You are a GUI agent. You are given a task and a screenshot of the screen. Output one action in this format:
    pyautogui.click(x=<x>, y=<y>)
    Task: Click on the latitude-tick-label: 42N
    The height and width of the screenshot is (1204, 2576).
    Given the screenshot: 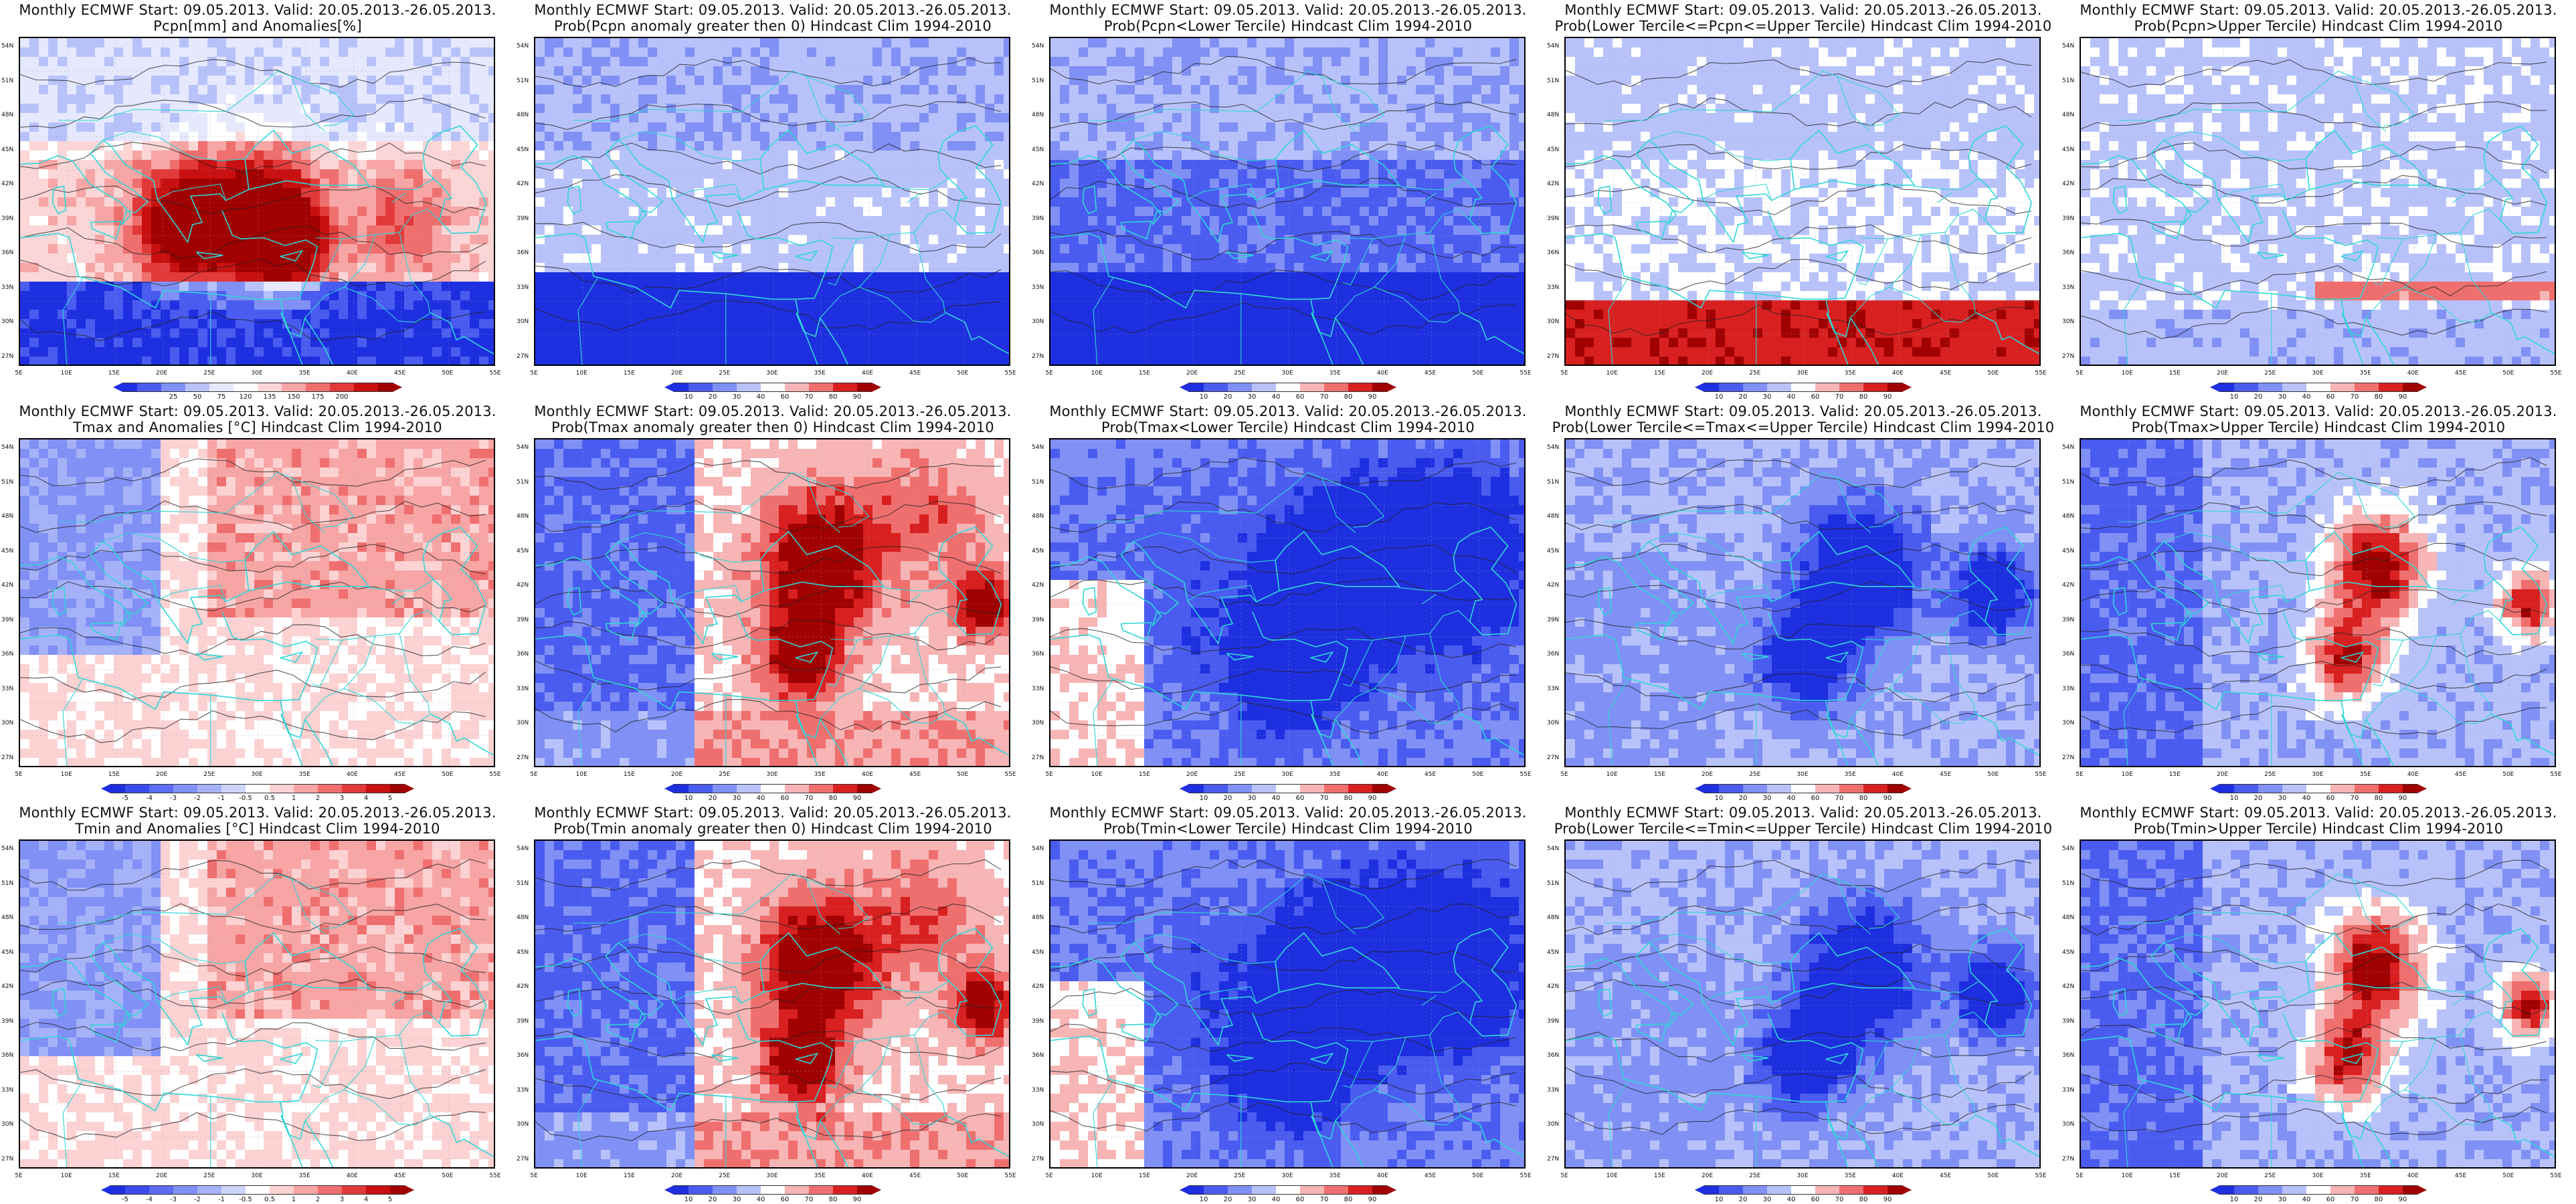 What is the action you would take?
    pyautogui.click(x=1553, y=986)
    